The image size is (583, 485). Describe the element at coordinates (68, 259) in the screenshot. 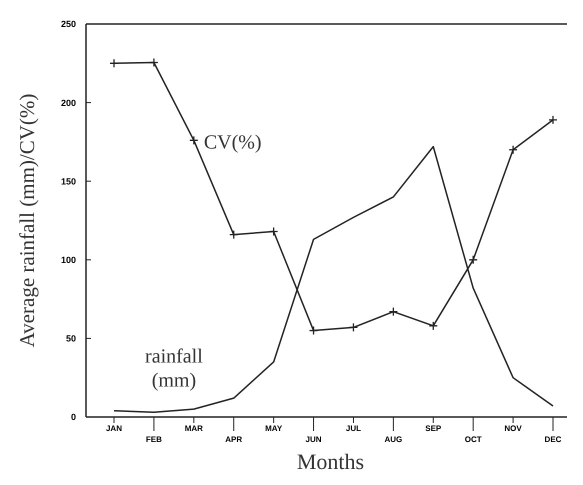

I see `y-tick-label: 100` at that location.